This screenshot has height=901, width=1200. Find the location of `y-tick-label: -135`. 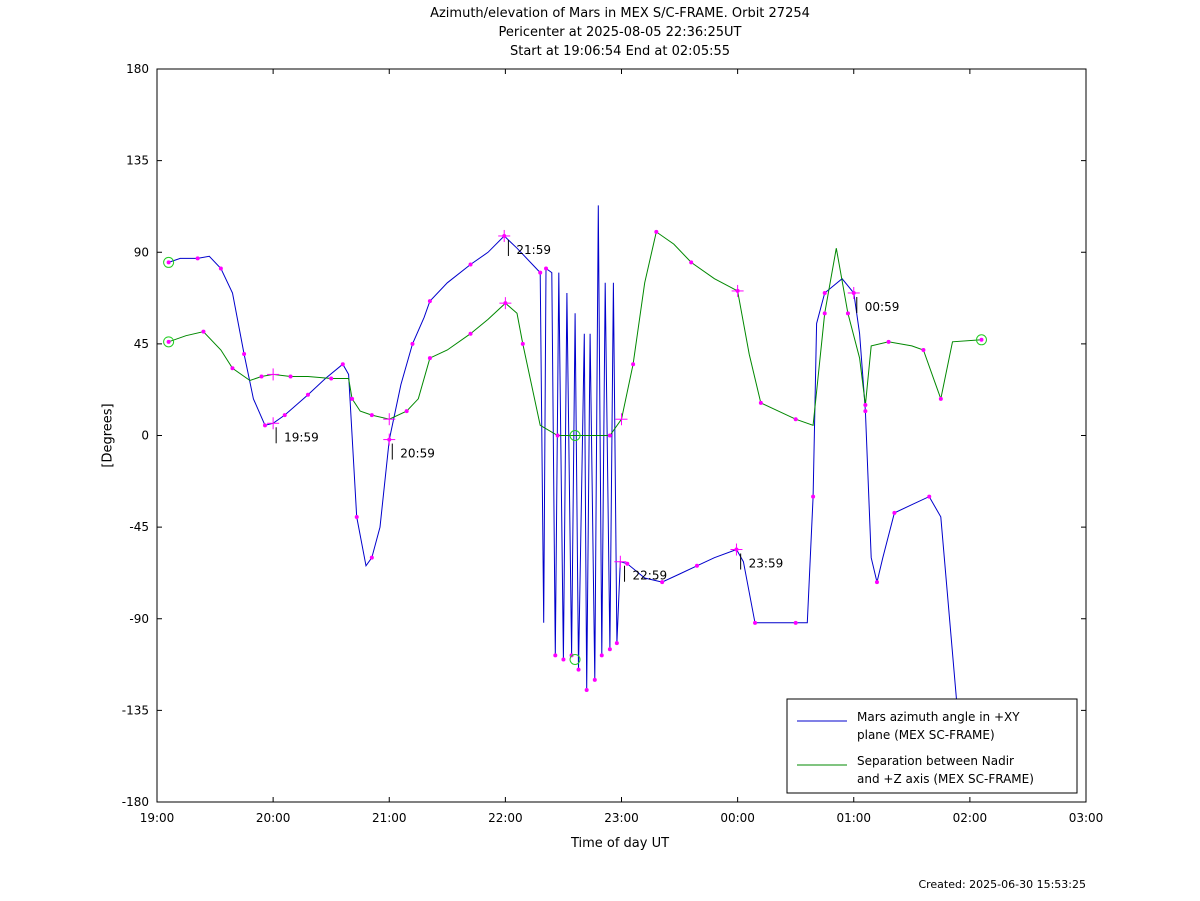

y-tick-label: -135 is located at coordinates (135, 710).